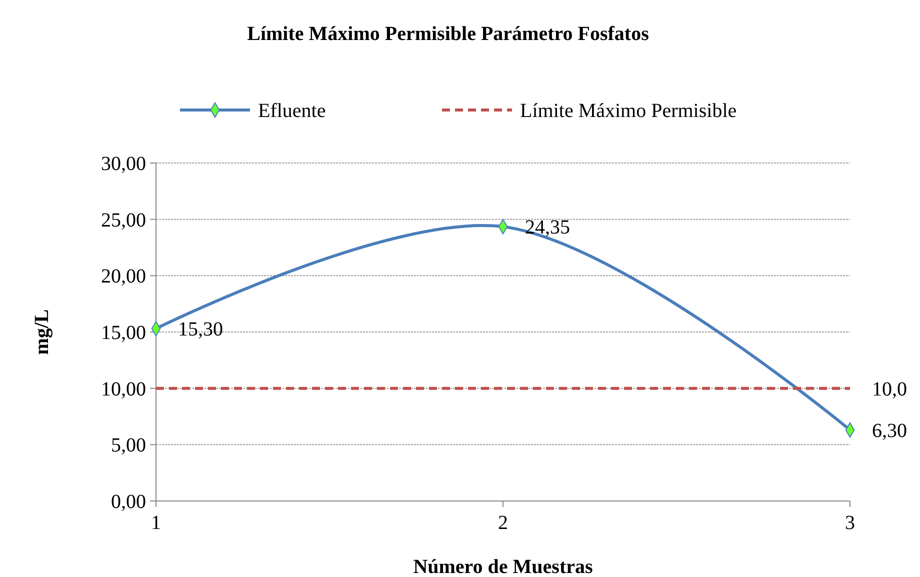  What do you see at coordinates (889, 389) in the screenshot?
I see `data-label: 10,0` at bounding box center [889, 389].